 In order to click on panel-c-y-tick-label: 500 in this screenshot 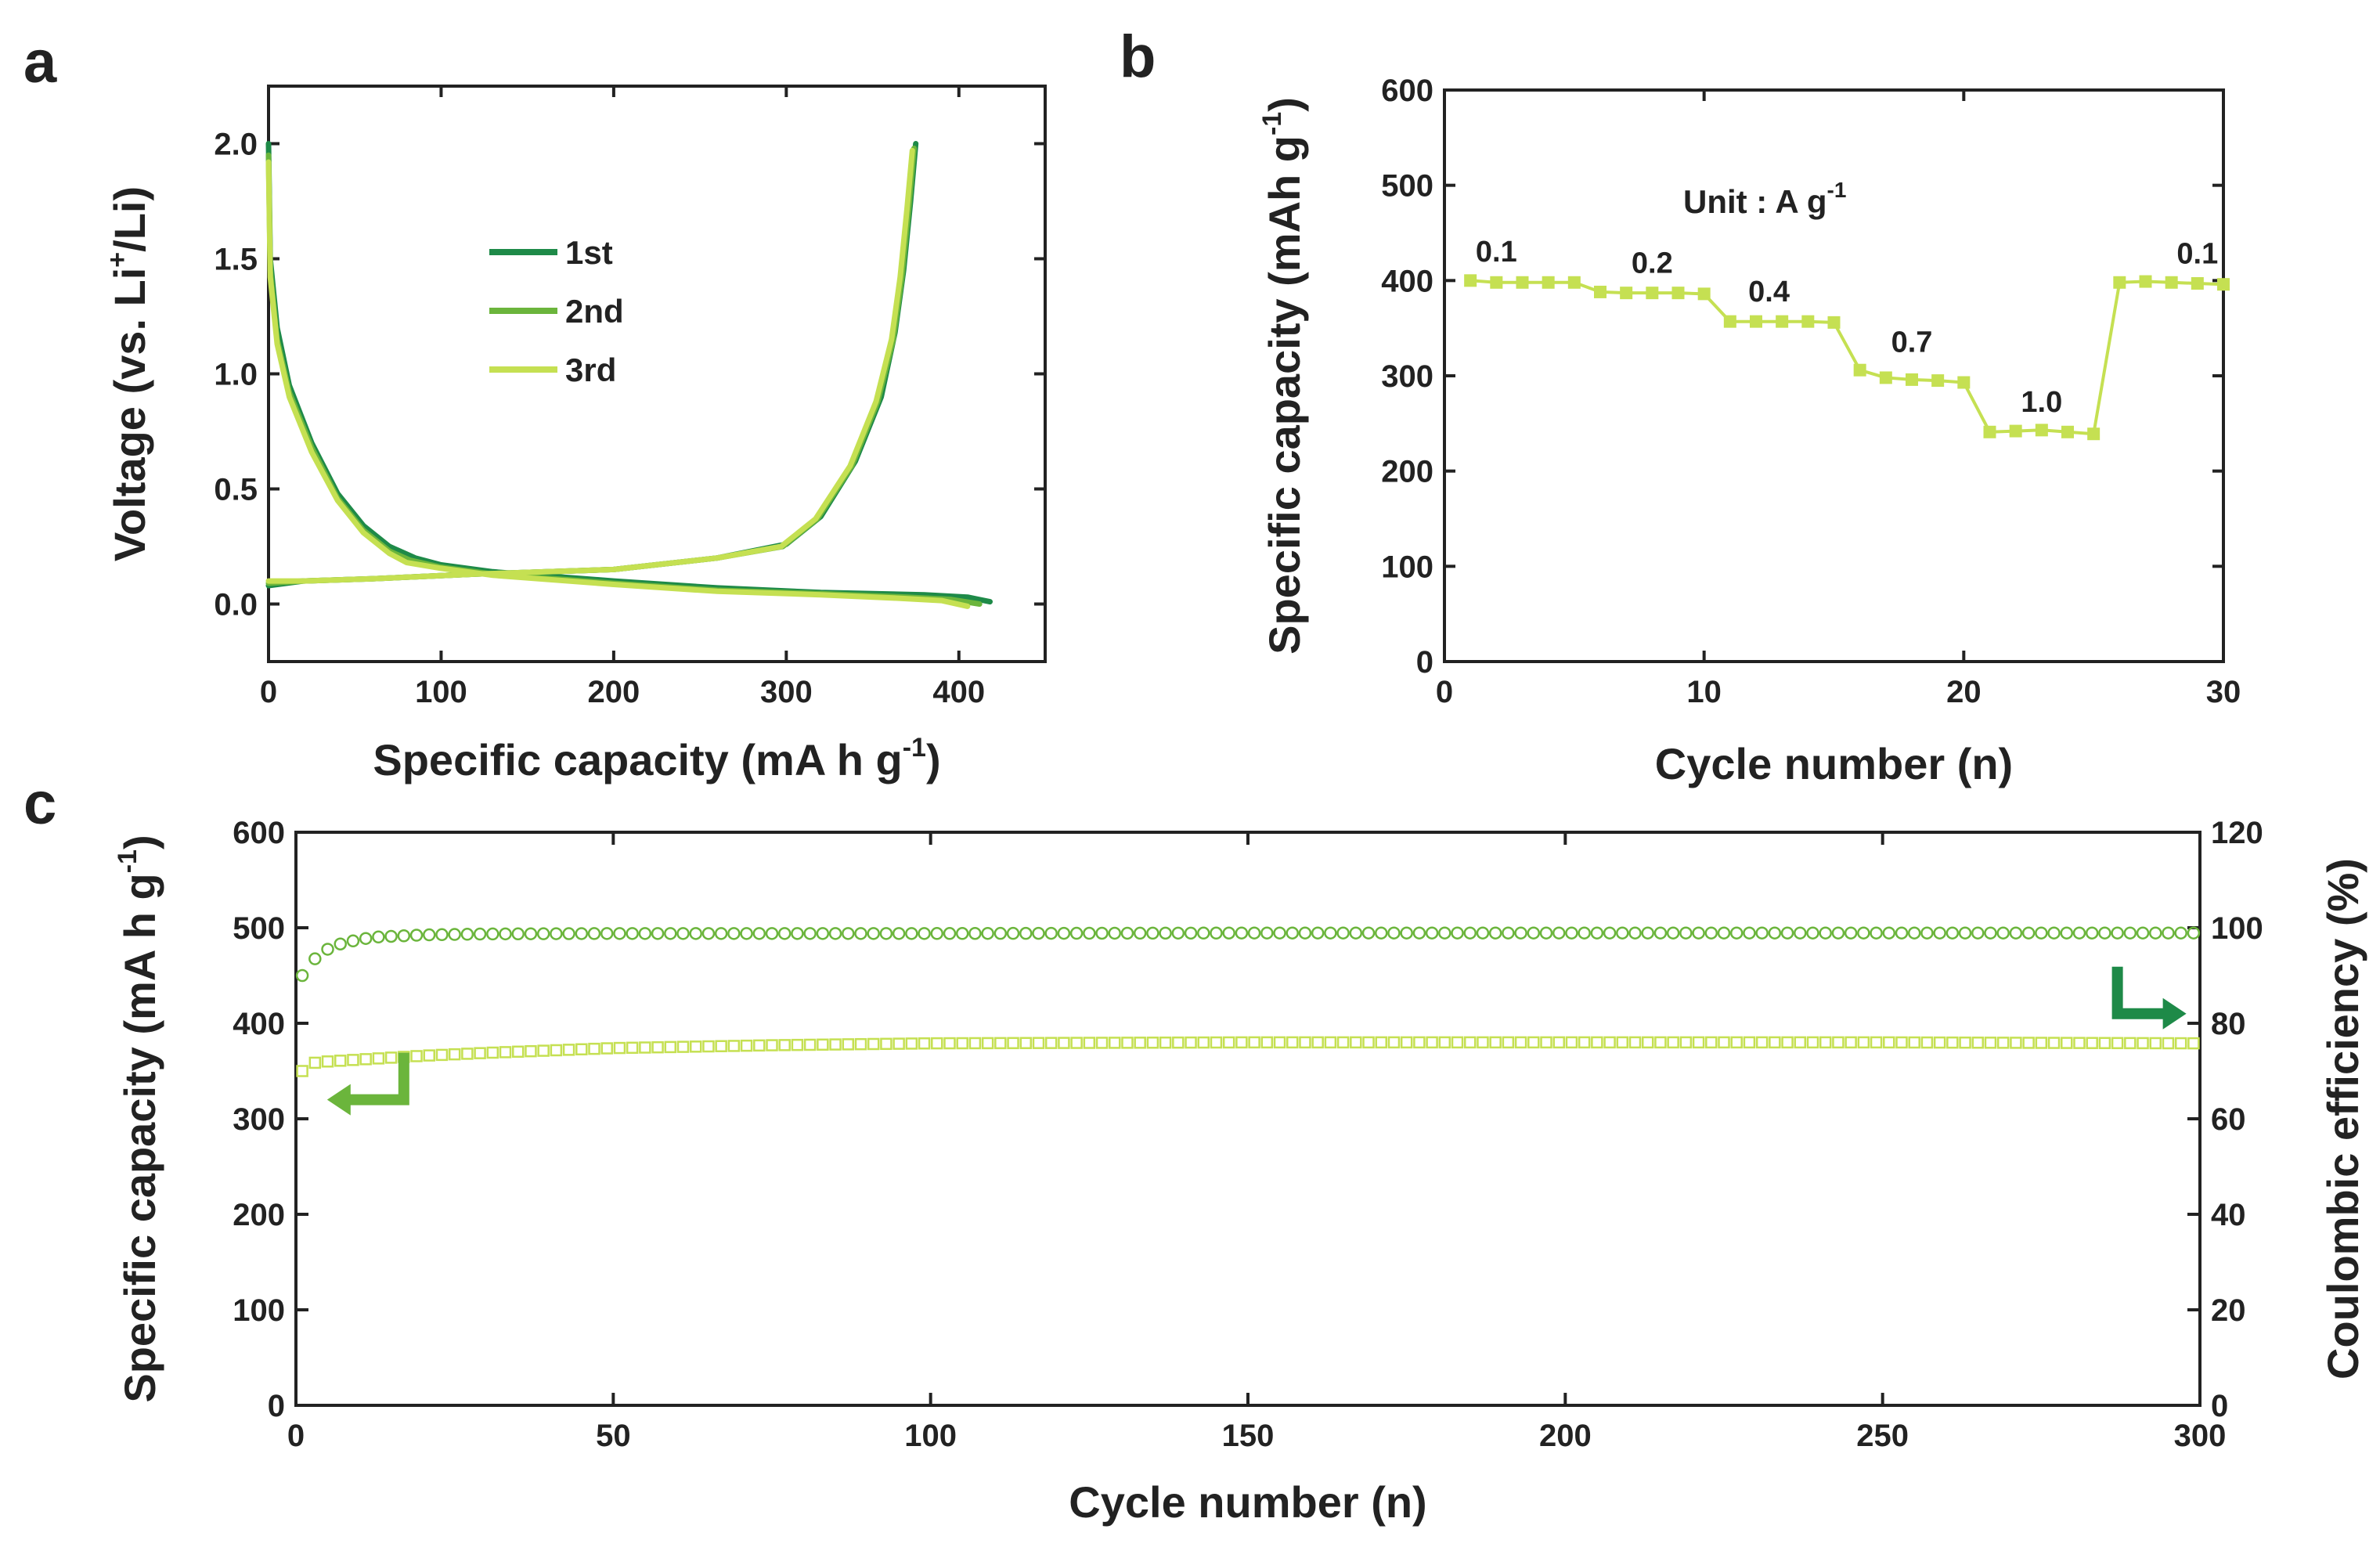, I will do `click(259, 928)`.